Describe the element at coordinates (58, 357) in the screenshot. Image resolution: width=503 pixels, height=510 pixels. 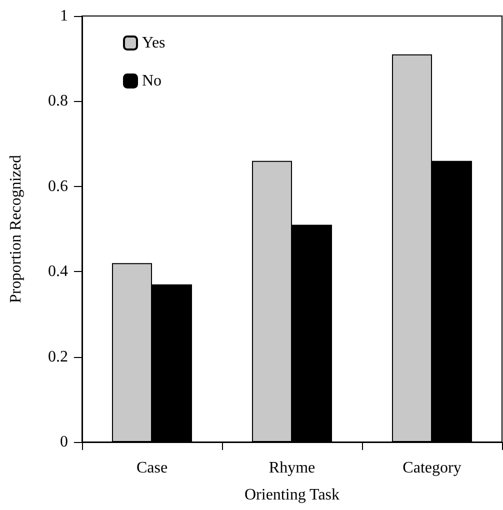
I see `y-tick-label: 0.2` at that location.